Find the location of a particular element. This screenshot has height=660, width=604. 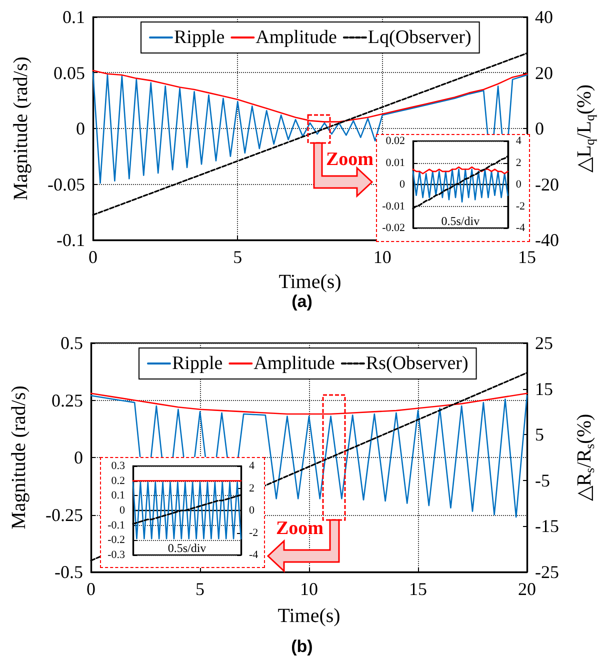

y-tick-label: -0.5 is located at coordinates (68, 572).